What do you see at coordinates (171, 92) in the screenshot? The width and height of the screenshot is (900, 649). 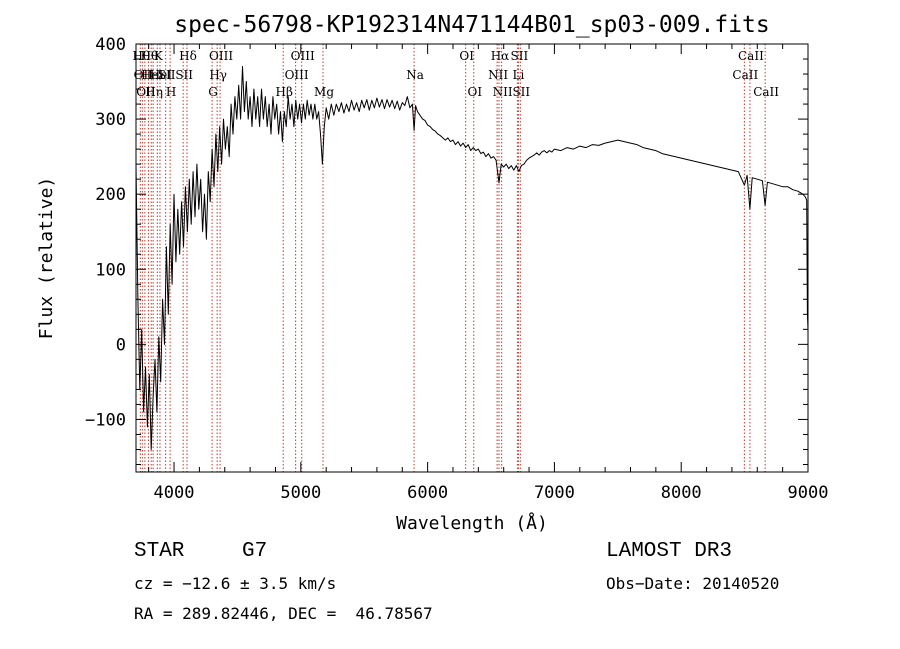 I see `line-label: H` at bounding box center [171, 92].